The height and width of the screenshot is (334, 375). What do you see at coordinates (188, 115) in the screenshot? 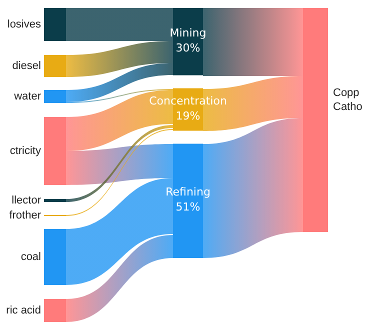
I see `data-label: 19%` at bounding box center [188, 115].